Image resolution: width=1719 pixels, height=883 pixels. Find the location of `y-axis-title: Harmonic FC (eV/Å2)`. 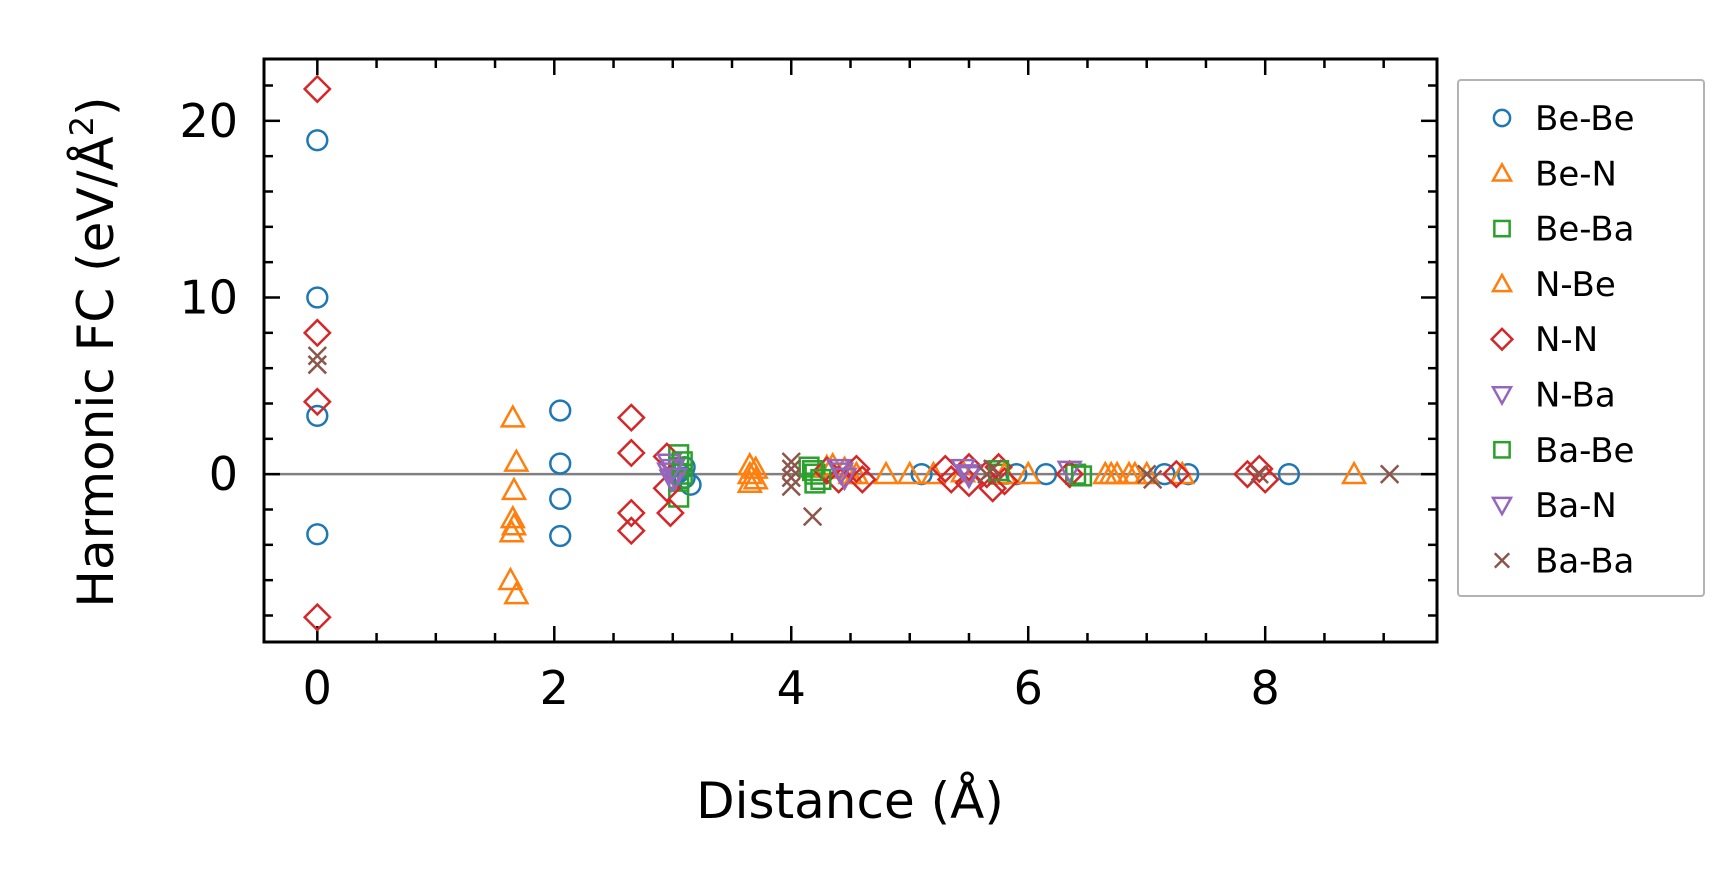

y-axis-title: Harmonic FC (eV/Å2) is located at coordinates (94, 351).